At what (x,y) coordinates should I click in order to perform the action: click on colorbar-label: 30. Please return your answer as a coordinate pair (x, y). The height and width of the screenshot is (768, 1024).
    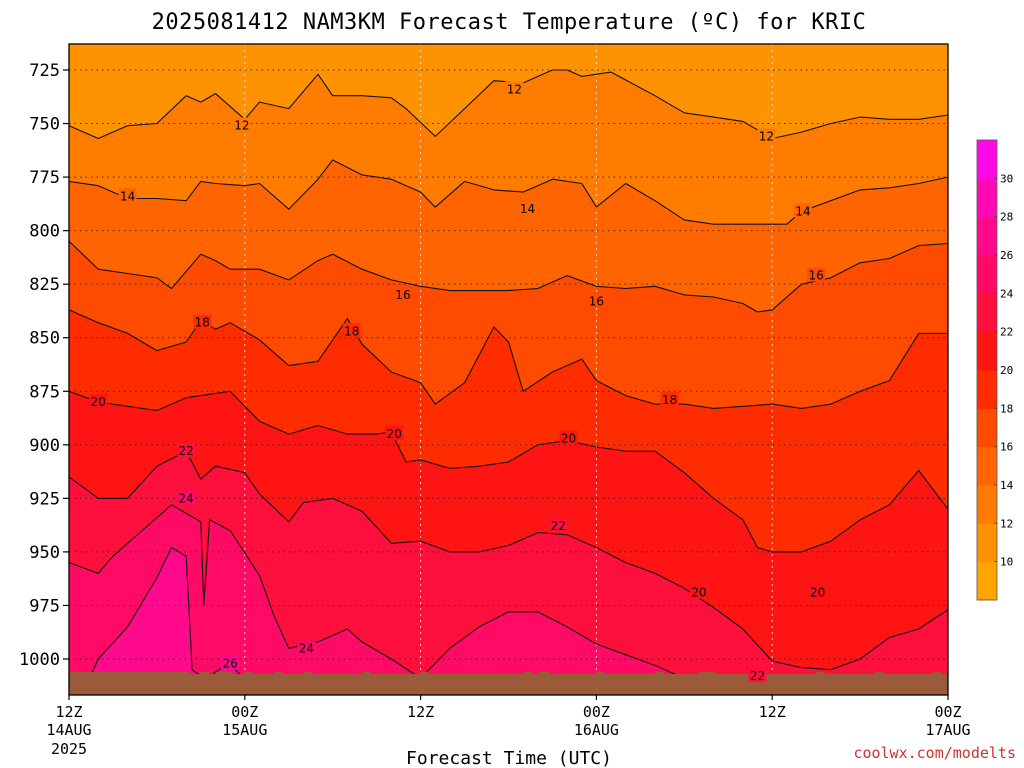
    Looking at the image, I should click on (1006, 178).